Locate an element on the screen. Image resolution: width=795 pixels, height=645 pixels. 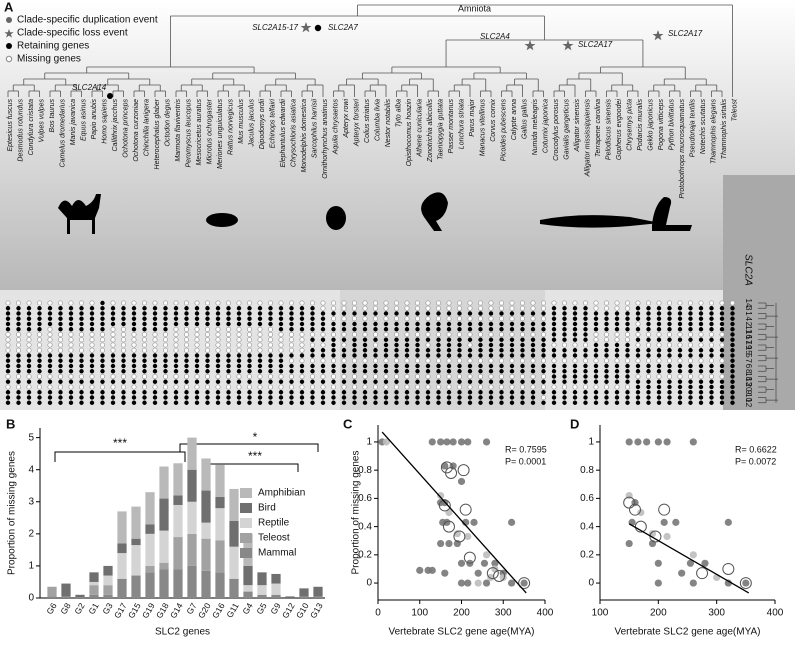
species-label: Gallus gallus is located at coordinates (524, 119).